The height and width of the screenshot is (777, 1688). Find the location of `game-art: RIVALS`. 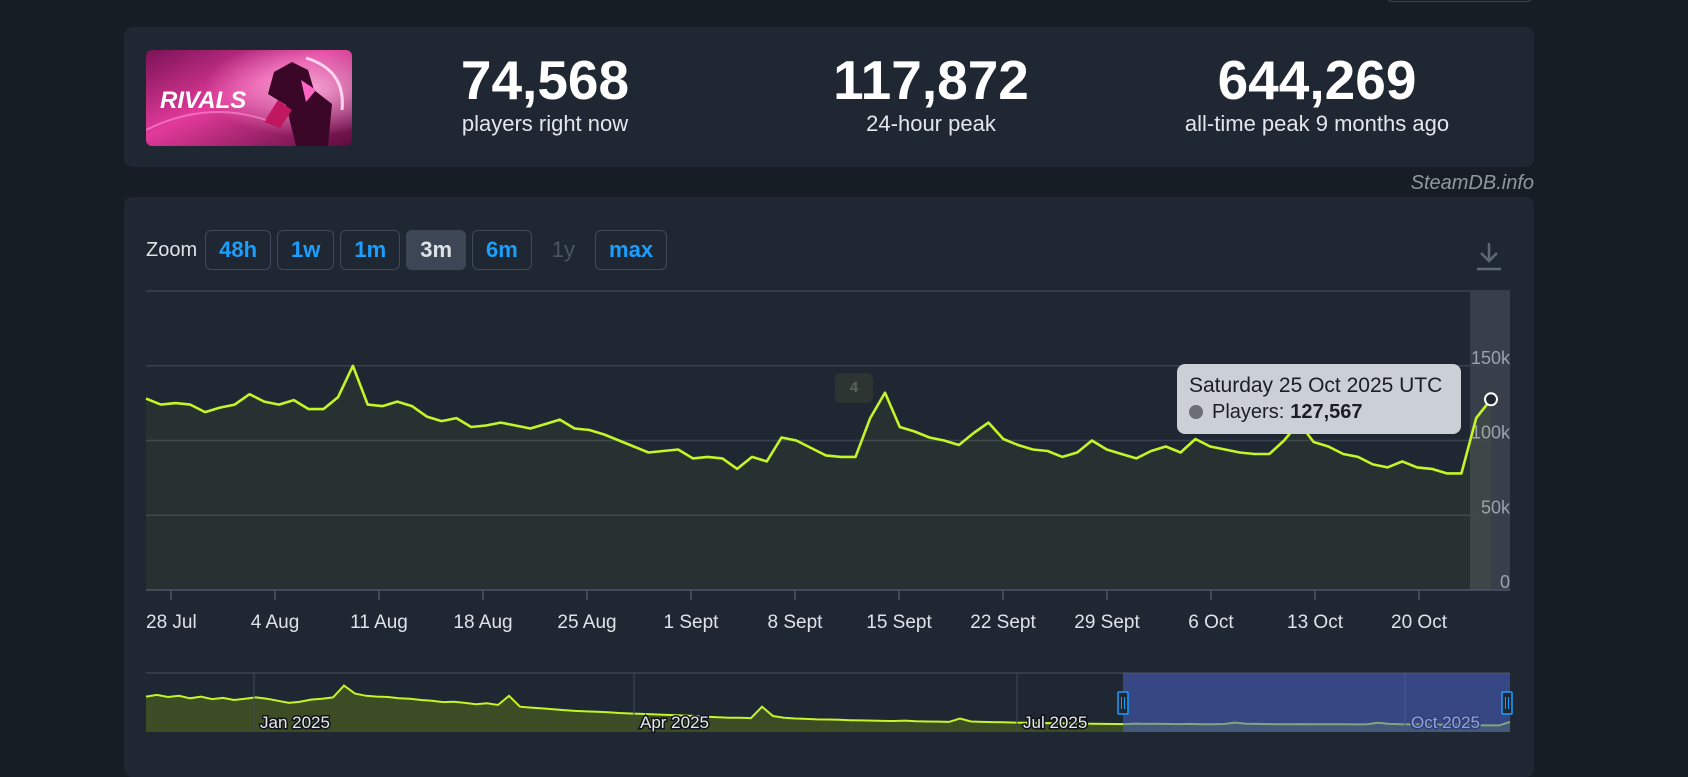

game-art: RIVALS is located at coordinates (249, 98).